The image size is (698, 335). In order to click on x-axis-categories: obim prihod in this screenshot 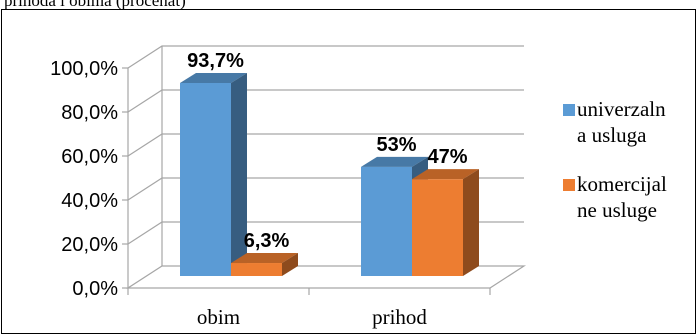, I will do `click(312, 317)`.